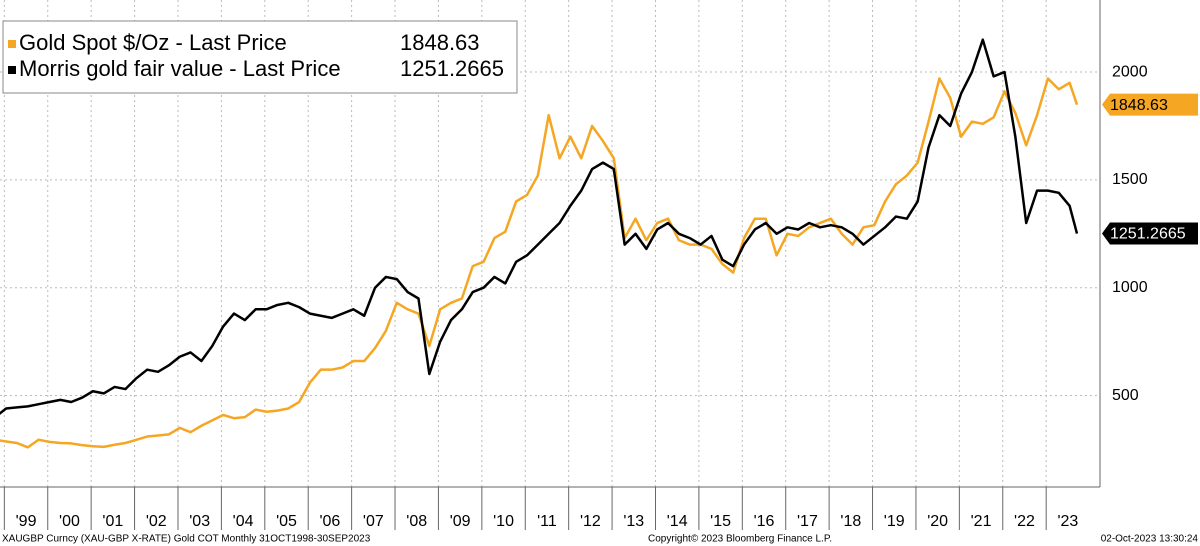  What do you see at coordinates (850, 521) in the screenshot?
I see `x-tick-label: '18` at bounding box center [850, 521].